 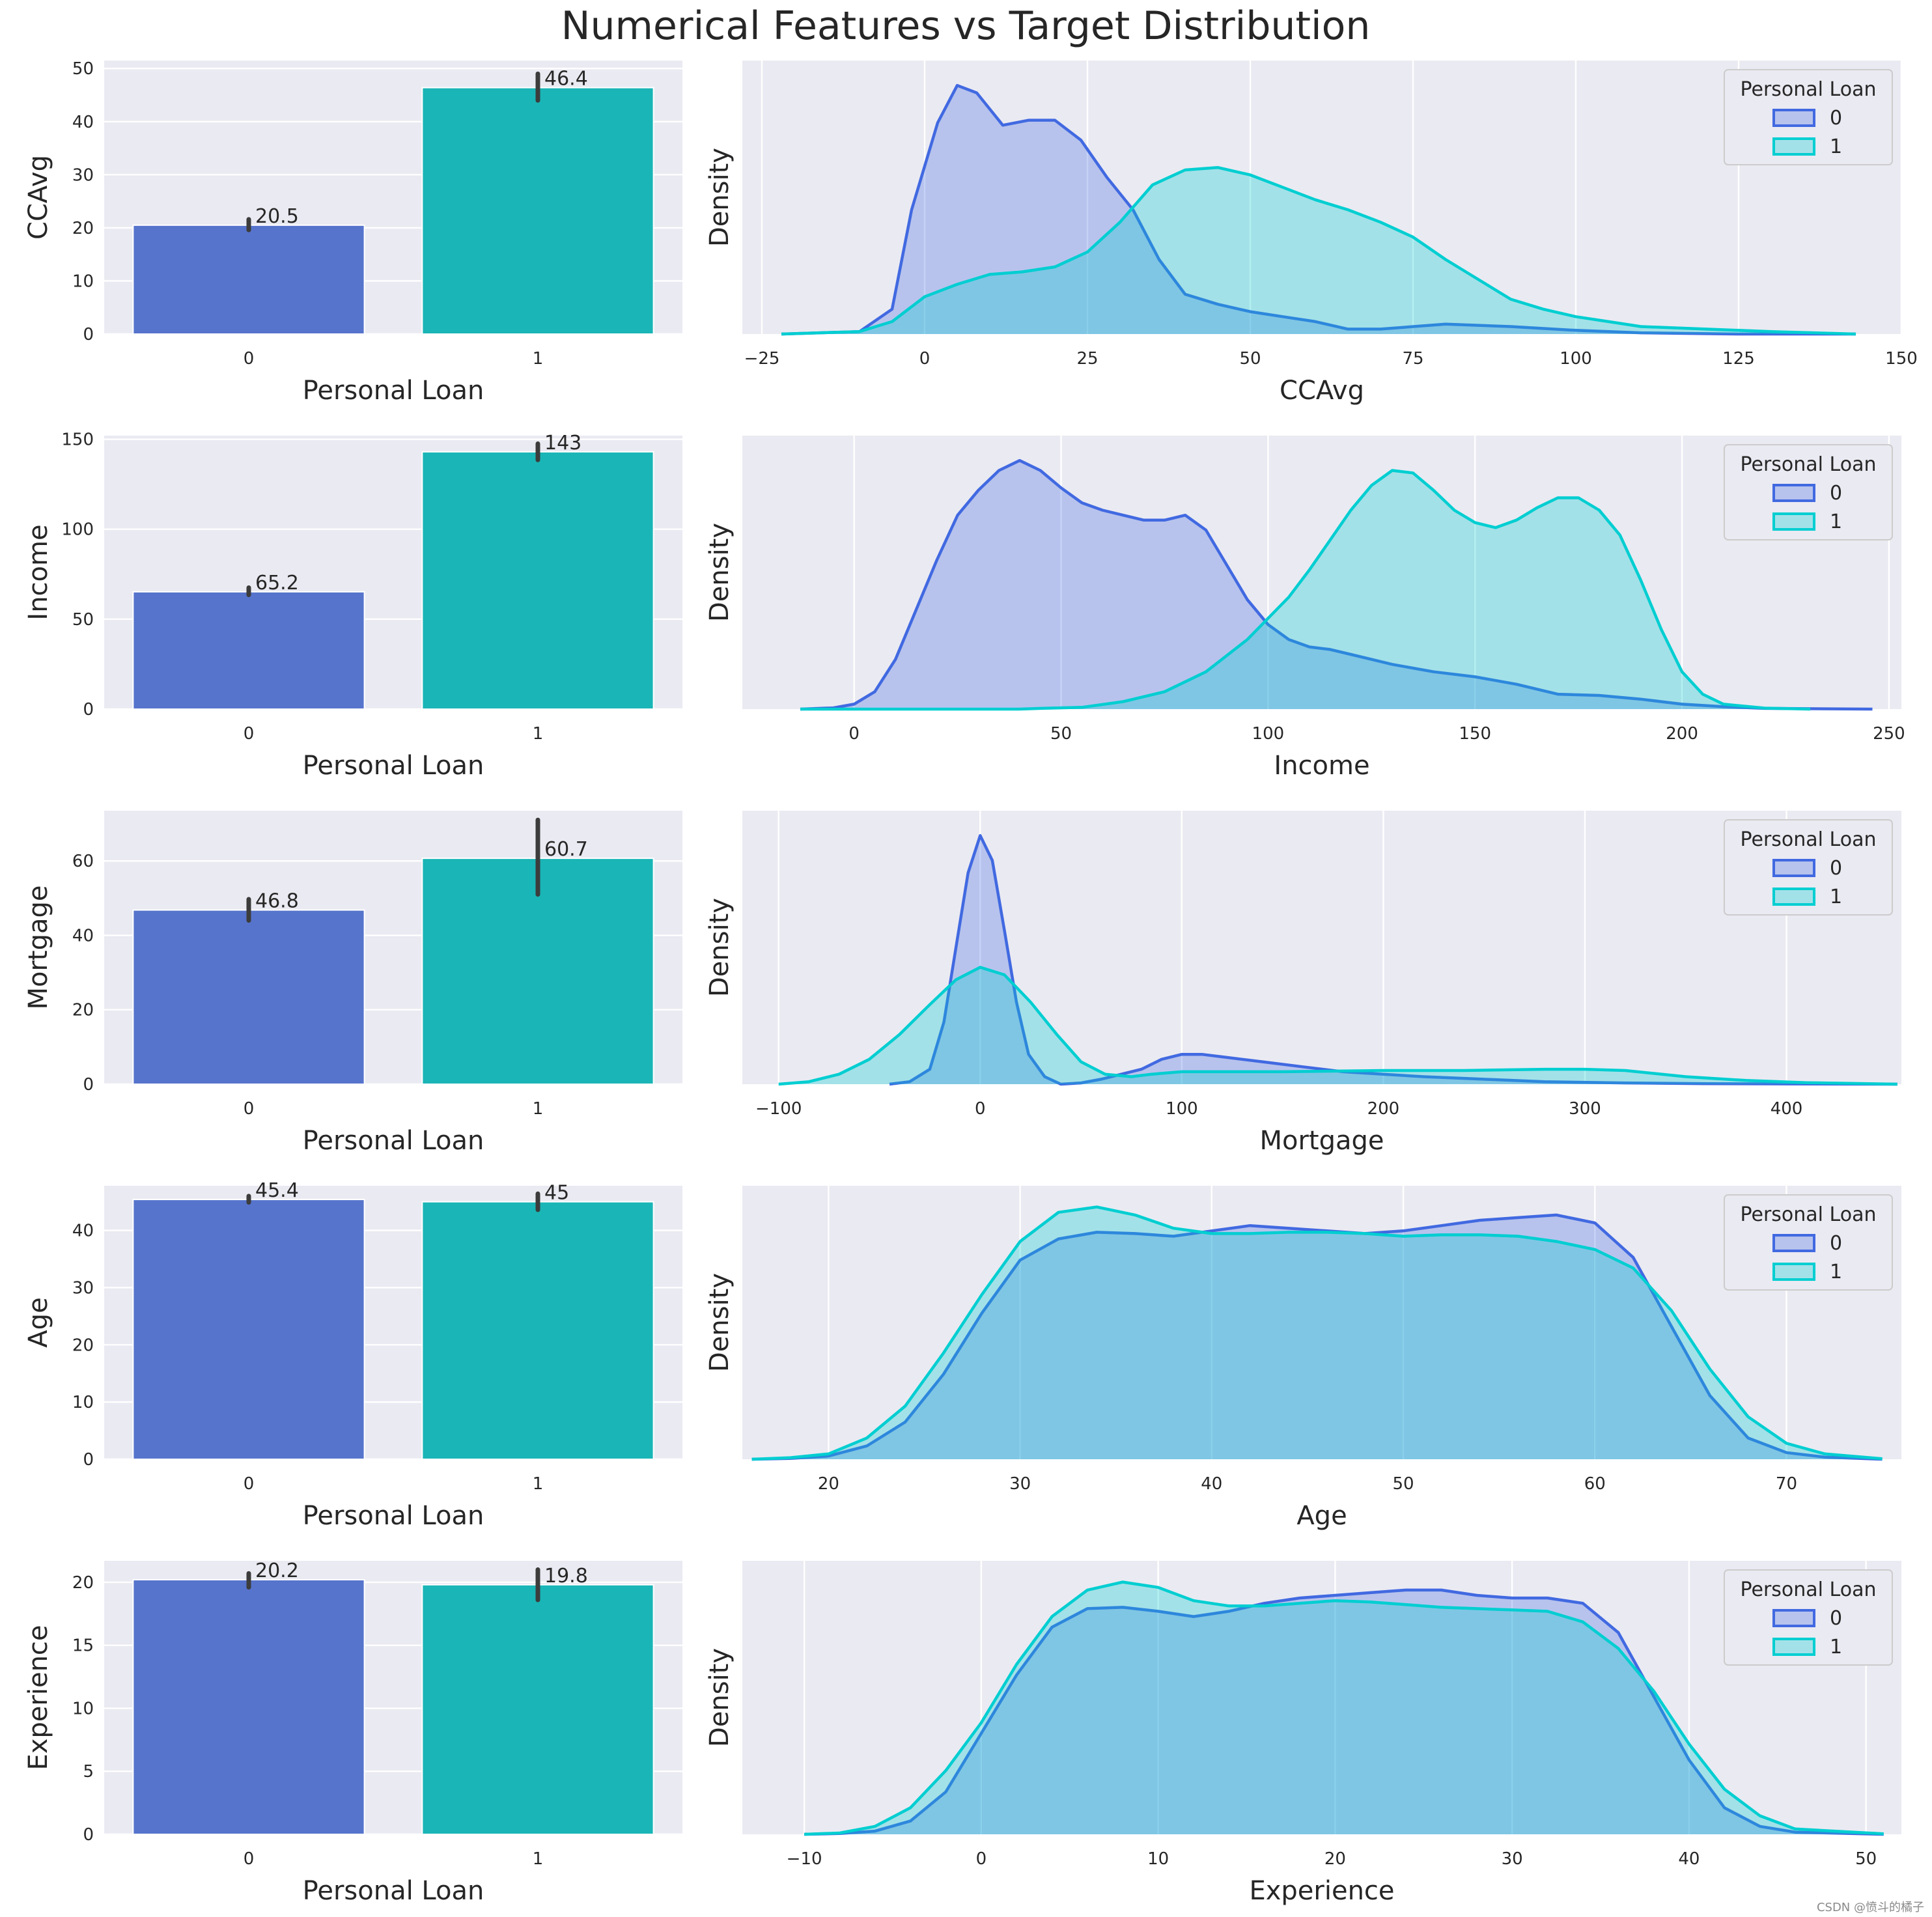 I want to click on y-axis-label: Experience, so click(x=38, y=1698).